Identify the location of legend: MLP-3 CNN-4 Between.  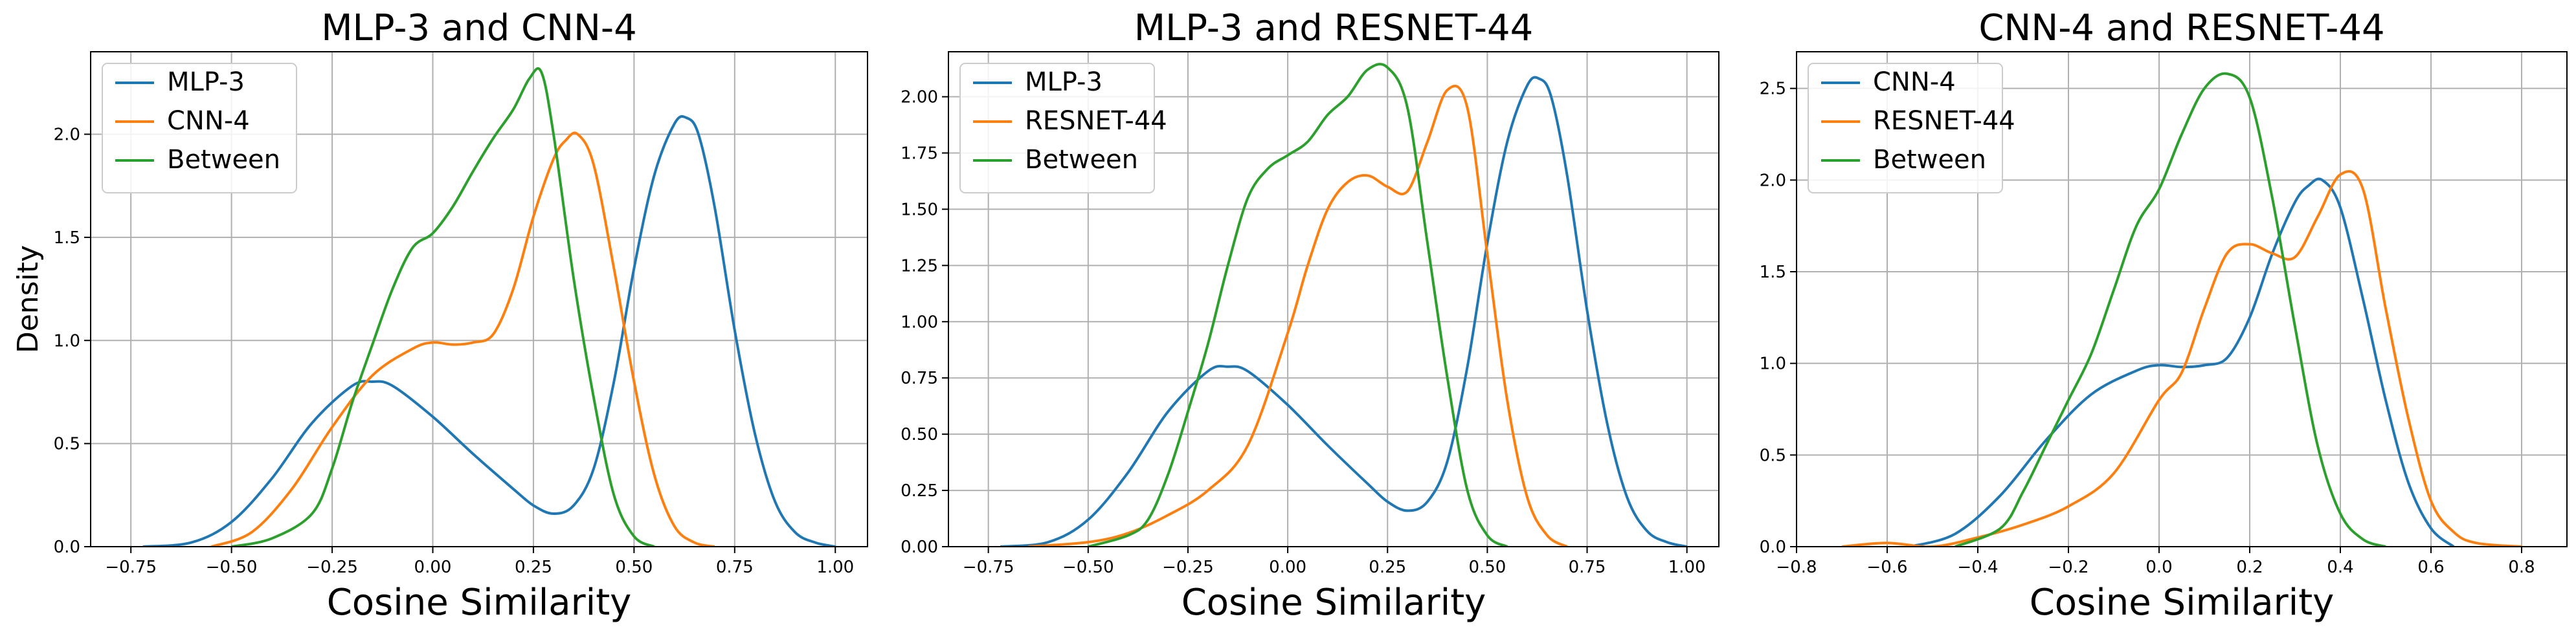
(199, 128).